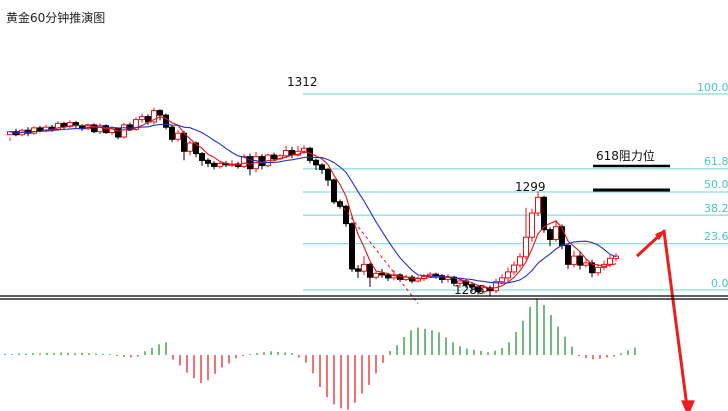  Describe the element at coordinates (55, 17) in the screenshot. I see `chart-title: 黄金60分钟推演图` at that location.